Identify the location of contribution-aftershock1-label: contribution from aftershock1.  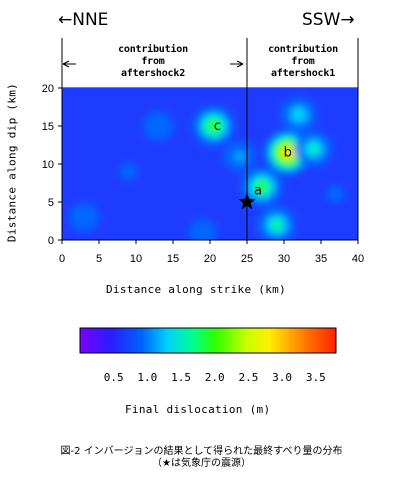
(303, 61).